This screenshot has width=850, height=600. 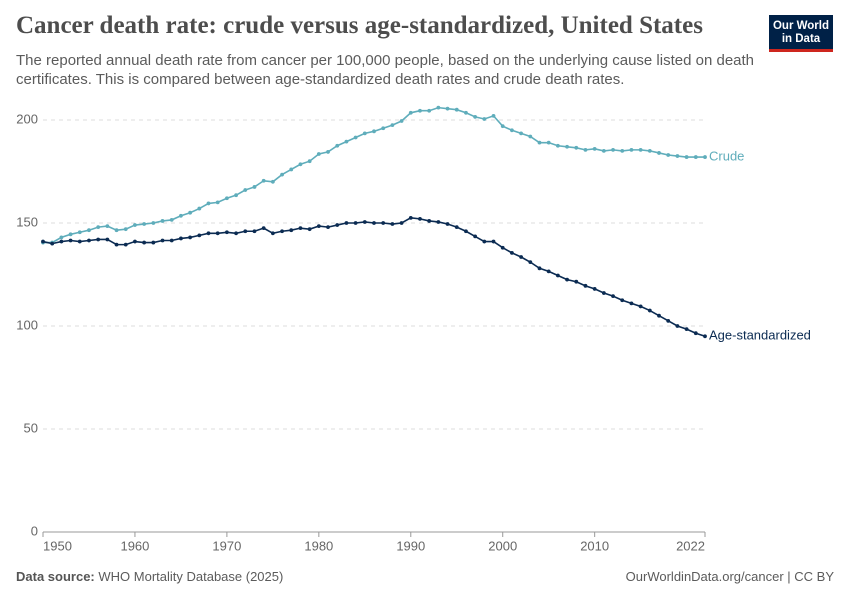 I want to click on logo: Our World in Data, so click(x=801, y=33).